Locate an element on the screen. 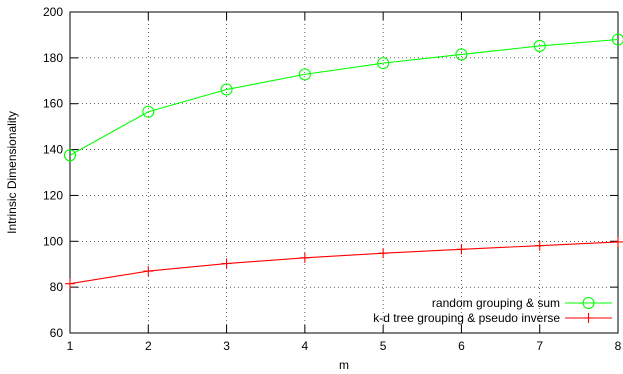 This screenshot has height=374, width=623. x-tick-label: 3 is located at coordinates (226, 346).